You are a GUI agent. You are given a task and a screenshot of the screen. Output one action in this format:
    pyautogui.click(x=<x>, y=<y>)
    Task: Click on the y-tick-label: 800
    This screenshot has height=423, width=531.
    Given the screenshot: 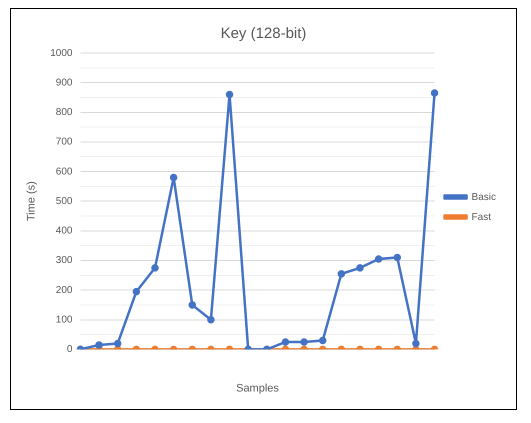 What is the action you would take?
    pyautogui.click(x=64, y=112)
    